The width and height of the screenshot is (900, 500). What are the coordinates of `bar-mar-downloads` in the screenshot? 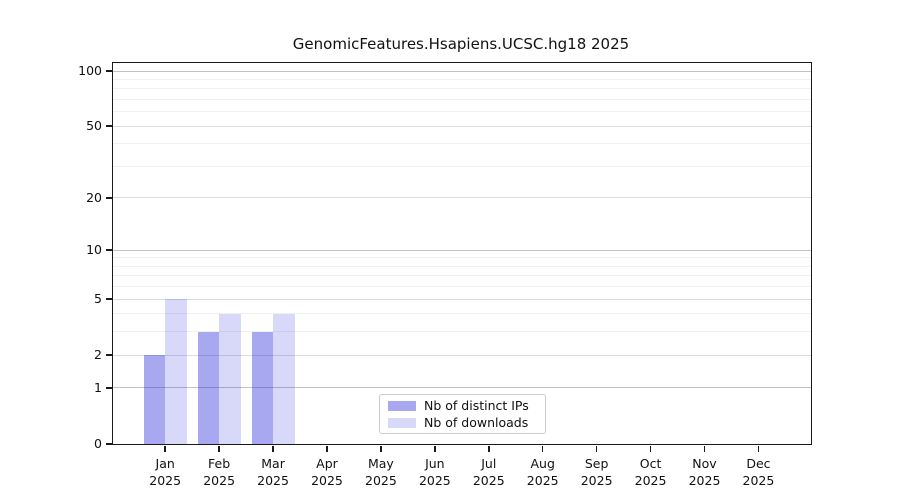 It's located at (284, 378).